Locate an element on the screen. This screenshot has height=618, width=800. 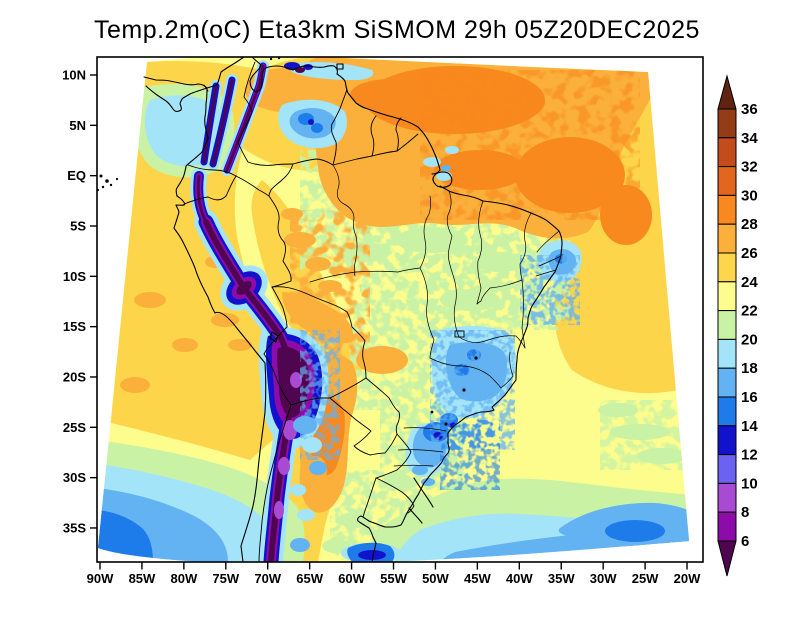
lon-tick-label: 85W is located at coordinates (142, 578).